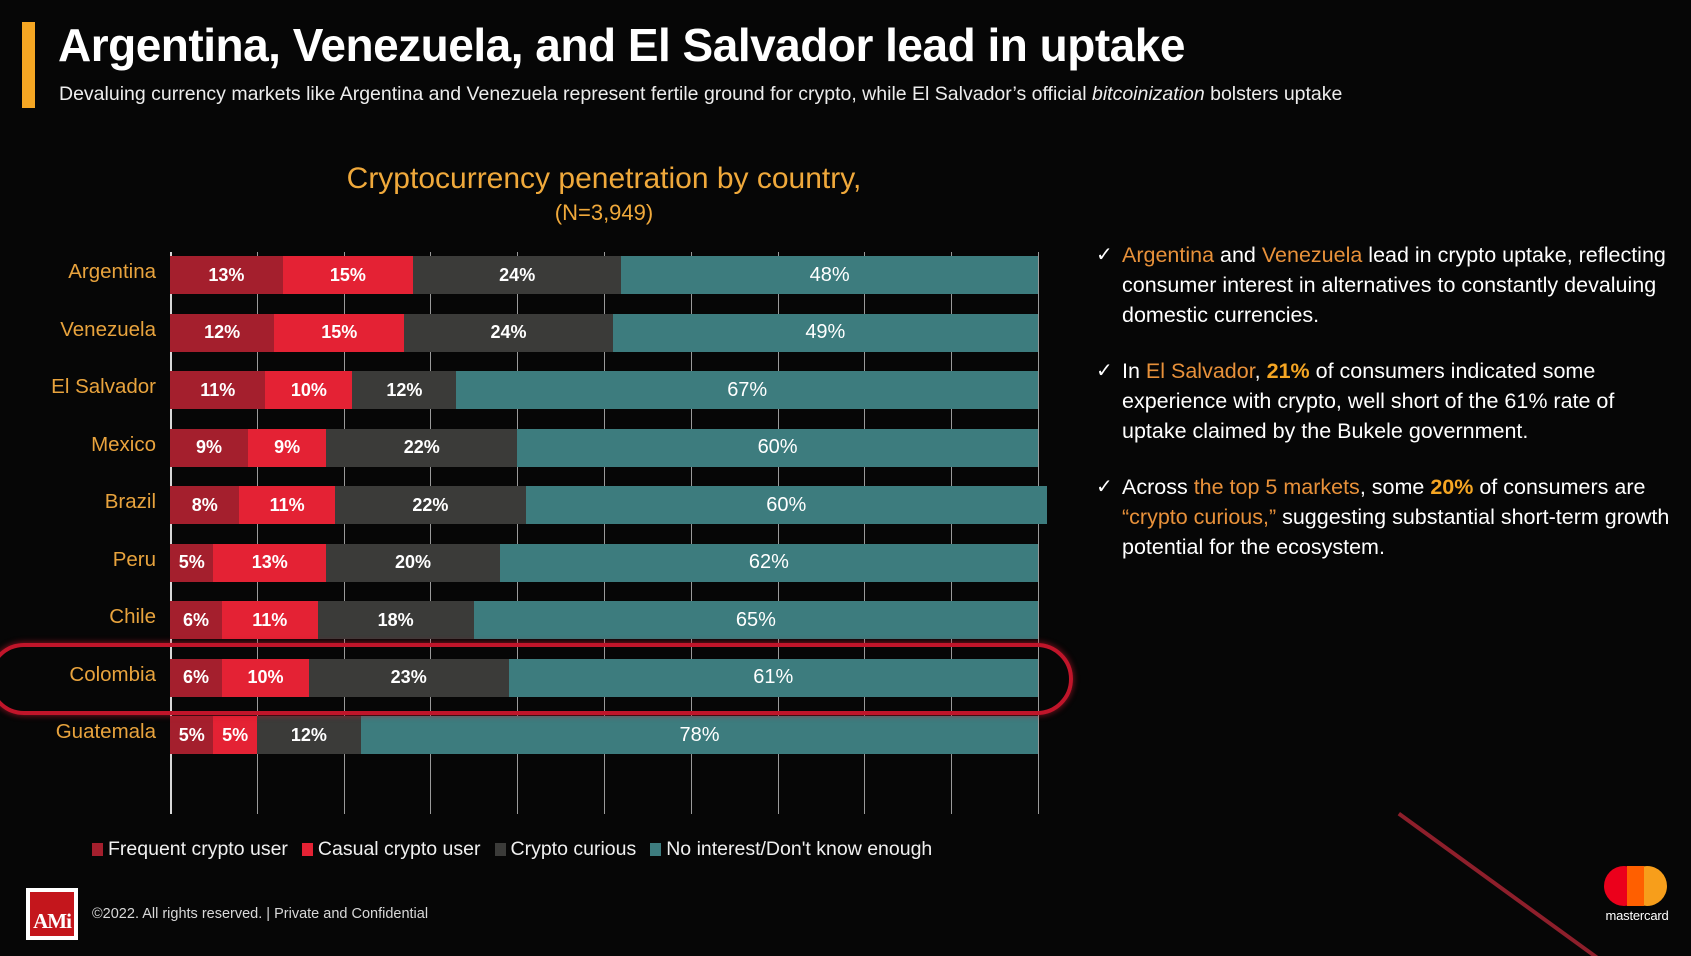 Image resolution: width=1691 pixels, height=956 pixels. What do you see at coordinates (799, 849) in the screenshot?
I see `legend-label: No interest/Don't know enough` at bounding box center [799, 849].